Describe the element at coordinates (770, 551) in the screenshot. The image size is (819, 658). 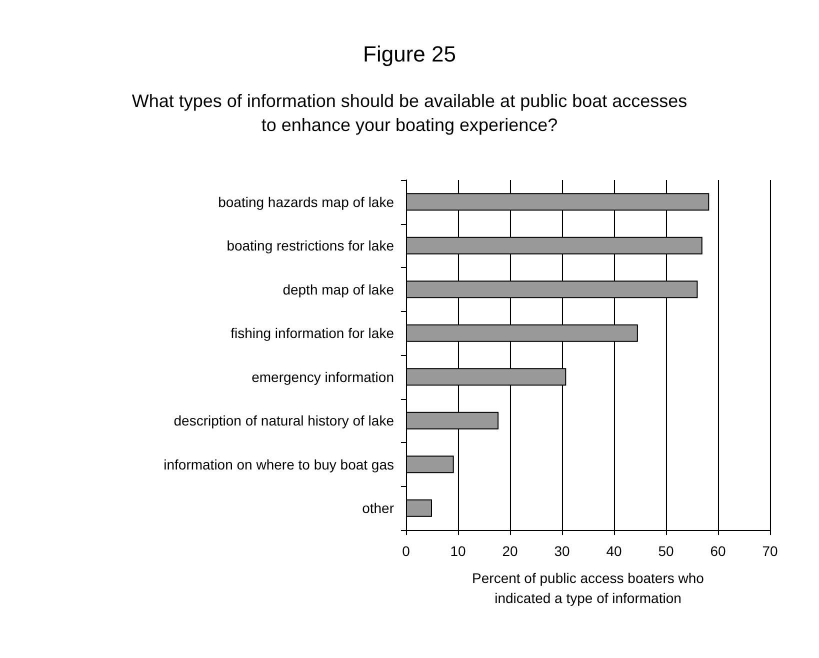
I see `x-tick-label: 70` at that location.